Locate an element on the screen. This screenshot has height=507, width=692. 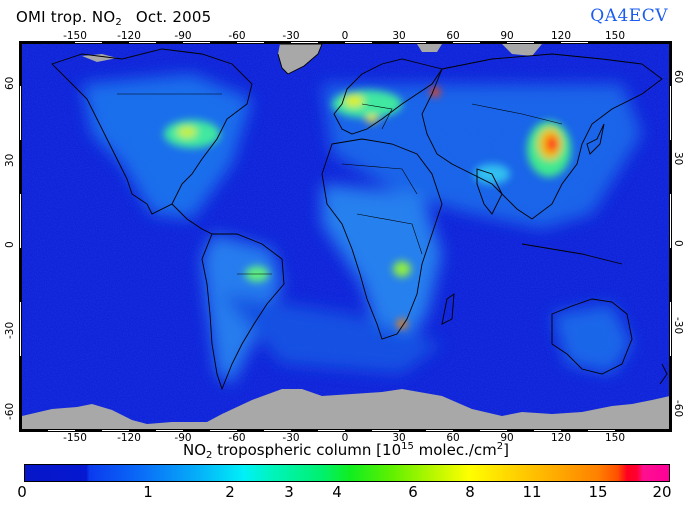
colorbar is located at coordinates (347, 473).